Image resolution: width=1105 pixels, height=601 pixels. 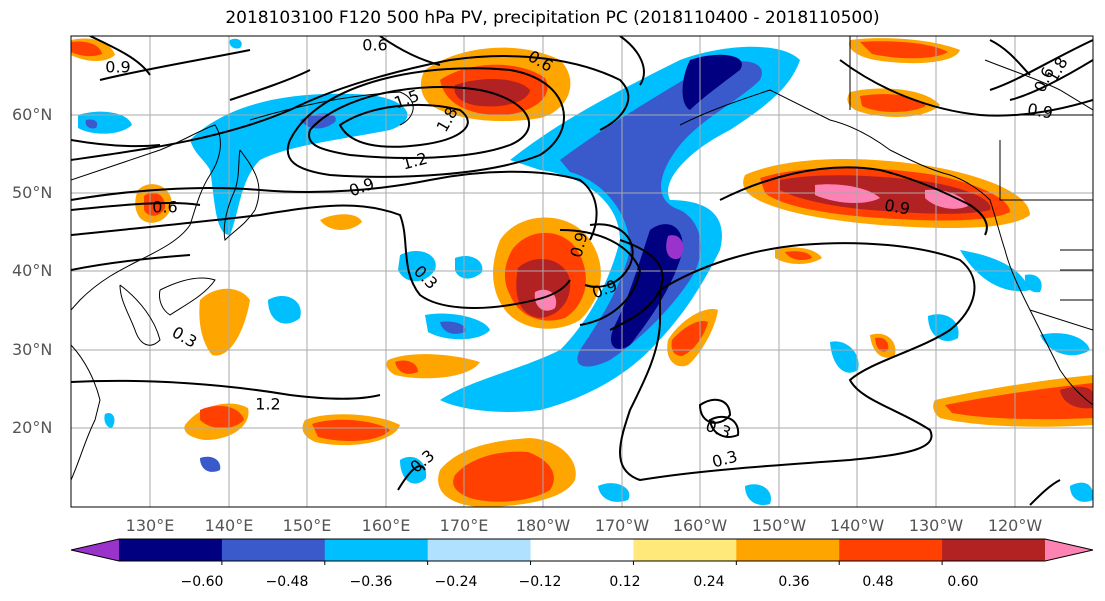 I want to click on colorbar-extend-high, so click(x=1069, y=550).